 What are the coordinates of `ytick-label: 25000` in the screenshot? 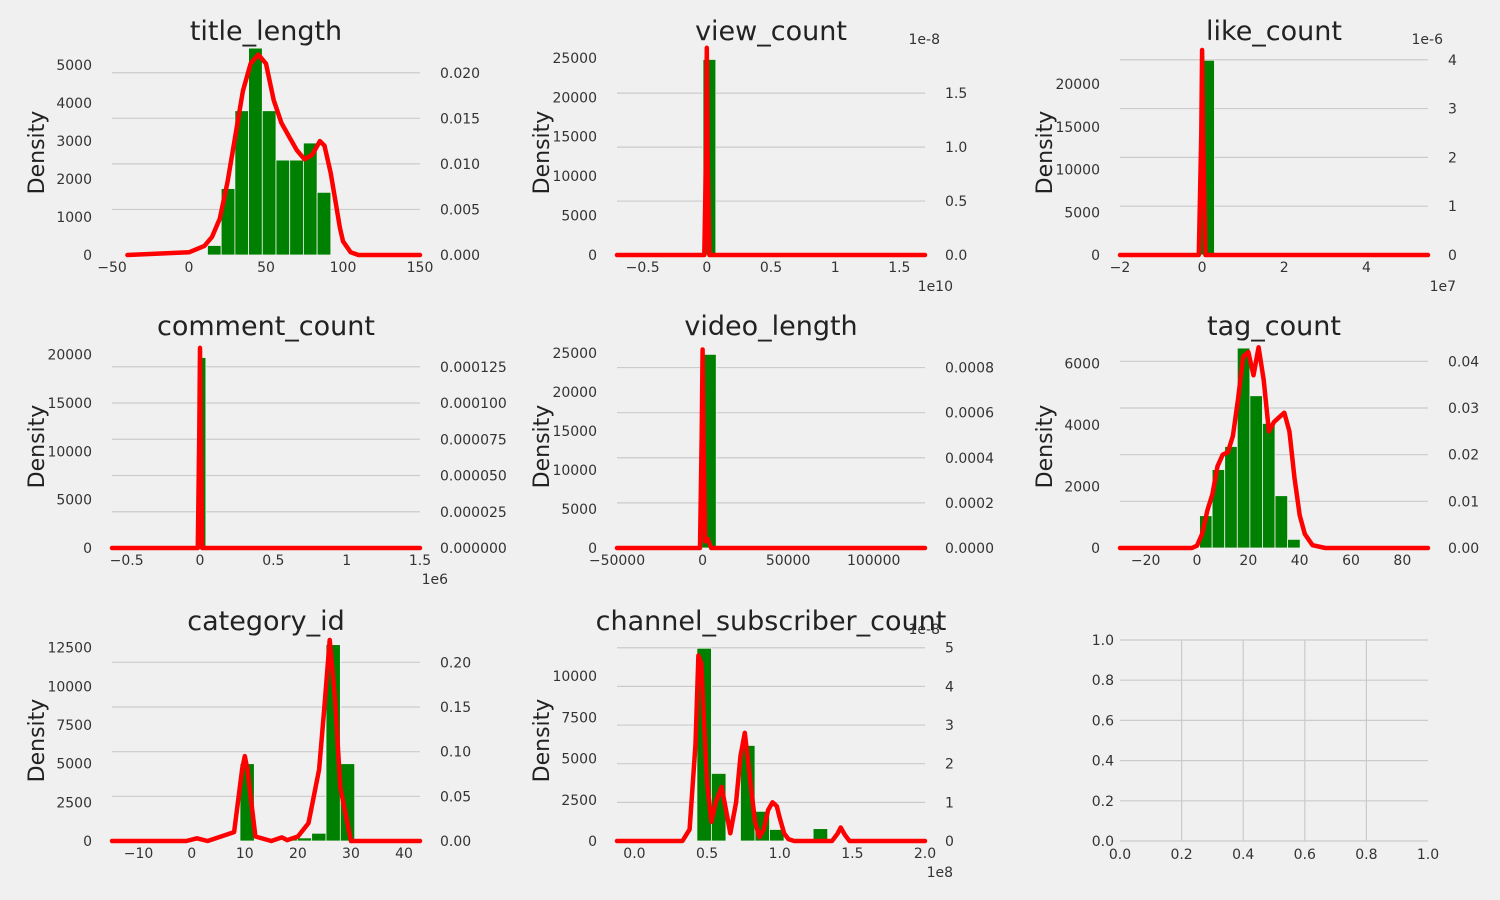 It's located at (574, 59).